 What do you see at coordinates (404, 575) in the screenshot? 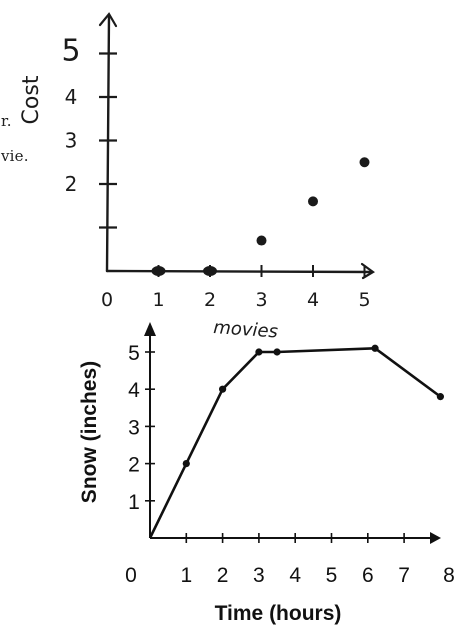
I see `x-tick-label: 7` at bounding box center [404, 575].